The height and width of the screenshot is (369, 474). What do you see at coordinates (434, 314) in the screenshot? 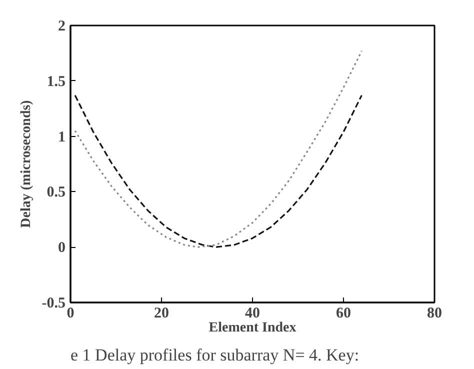
I see `x-tick-label: 80` at bounding box center [434, 314].